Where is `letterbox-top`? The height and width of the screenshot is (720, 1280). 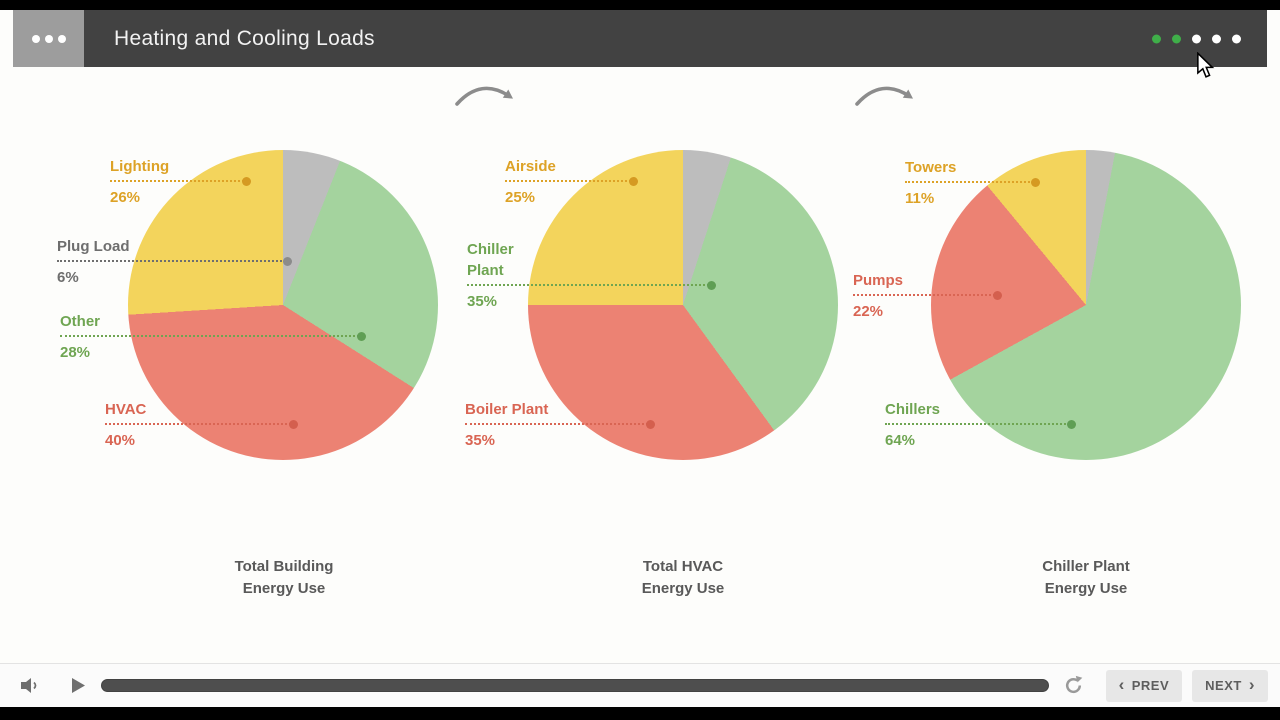 letterbox-top is located at coordinates (640, 5).